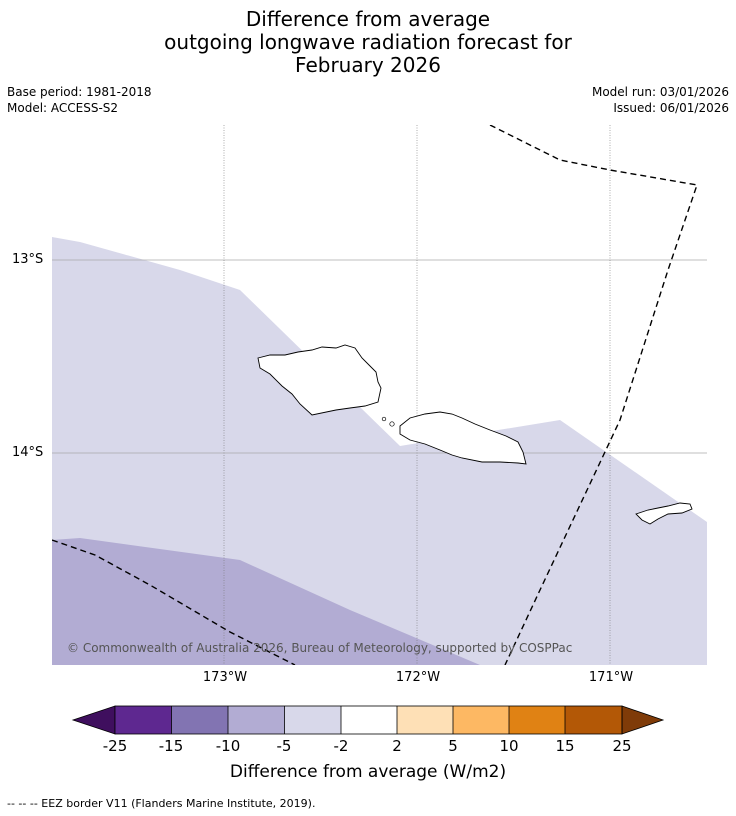 This screenshot has width=736, height=816. Describe the element at coordinates (228, 746) in the screenshot. I see `cb-tick-3: -10` at that location.